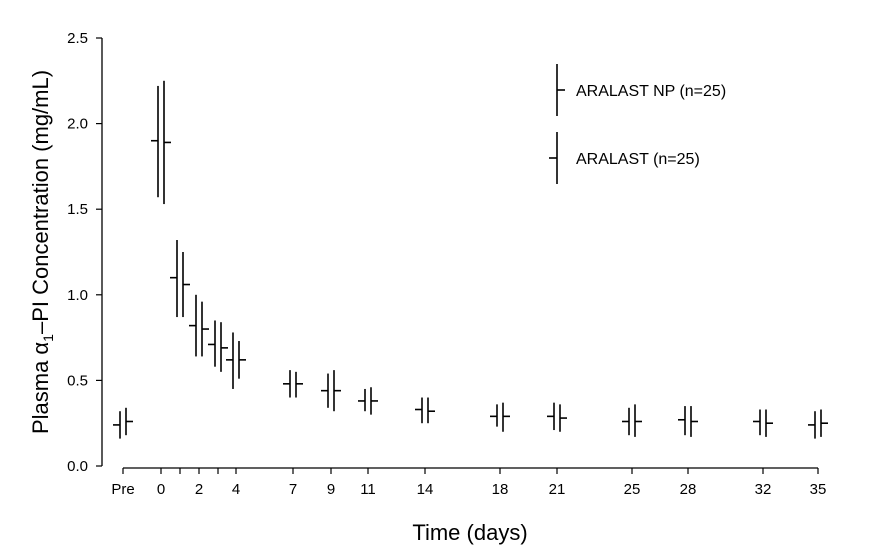  Describe the element at coordinates (77, 466) in the screenshot. I see `y-tick-label: 0.0` at that location.